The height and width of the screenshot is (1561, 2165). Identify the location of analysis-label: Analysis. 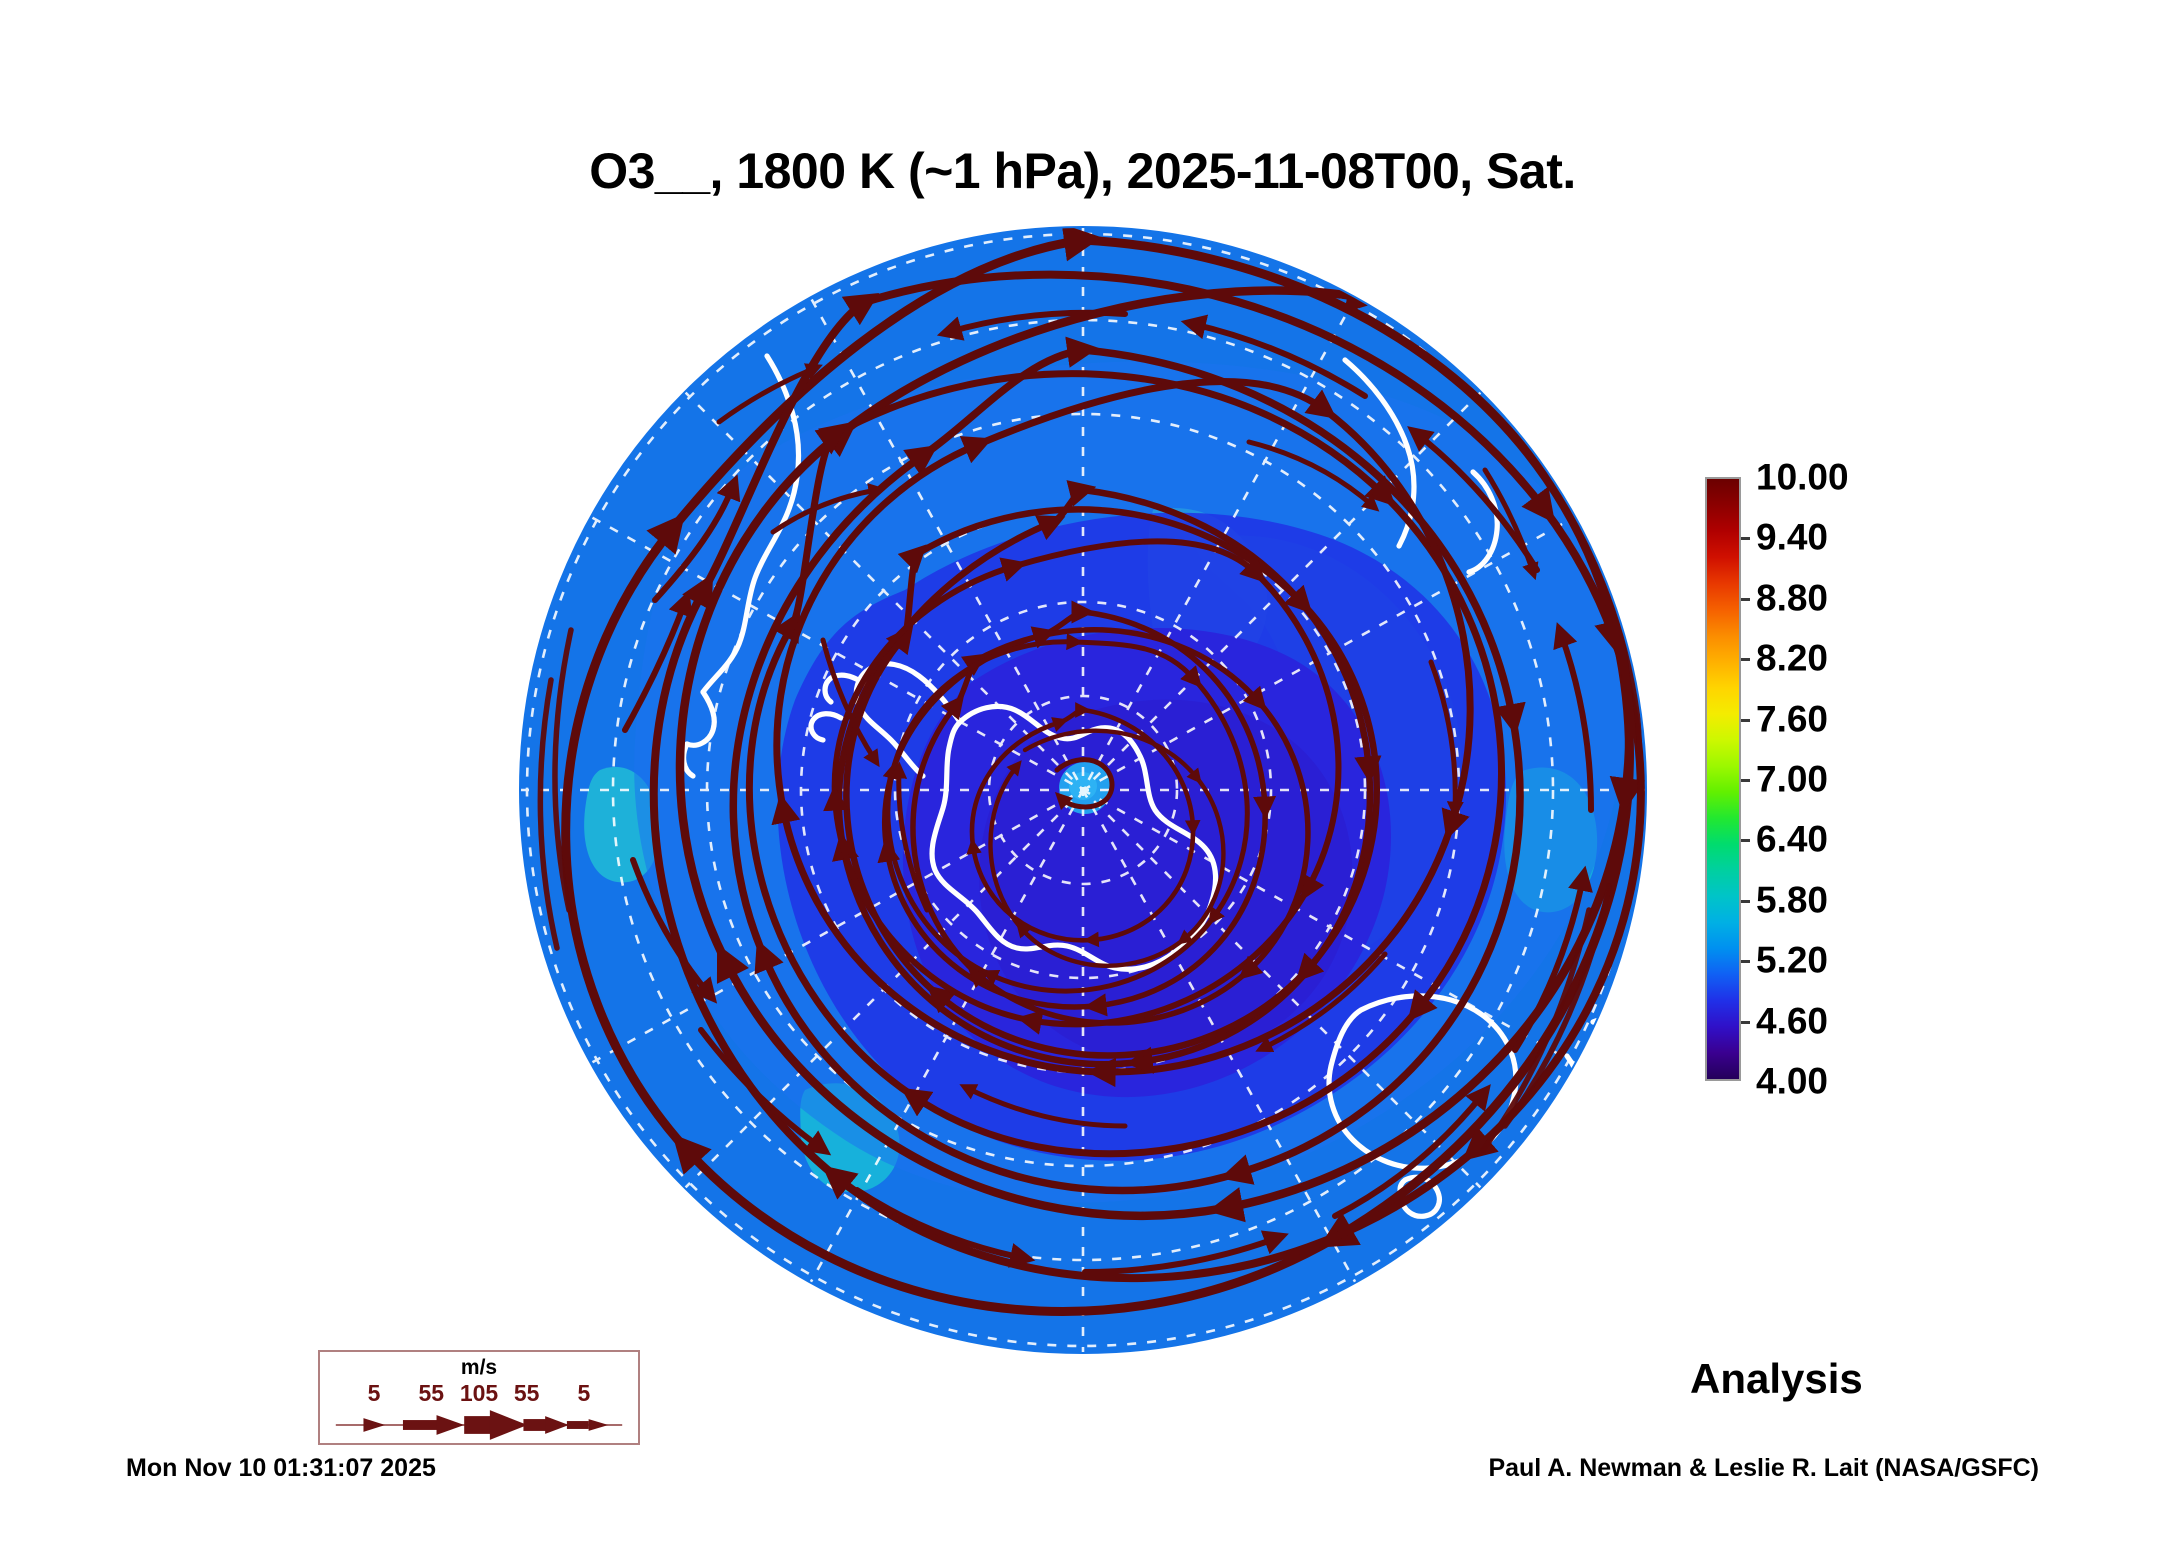
(1776, 1378).